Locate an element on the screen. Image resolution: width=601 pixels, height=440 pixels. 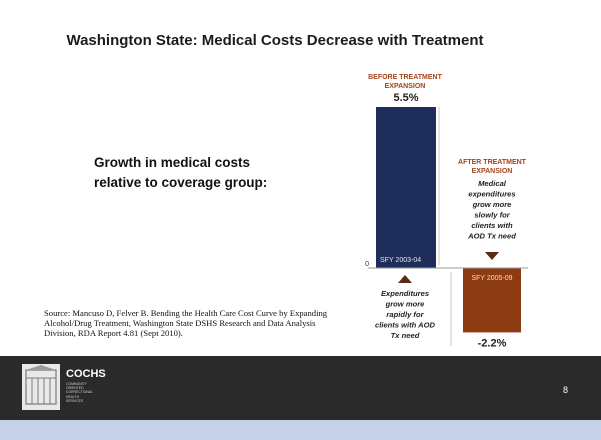
page-number: 8 is located at coordinates (566, 390).